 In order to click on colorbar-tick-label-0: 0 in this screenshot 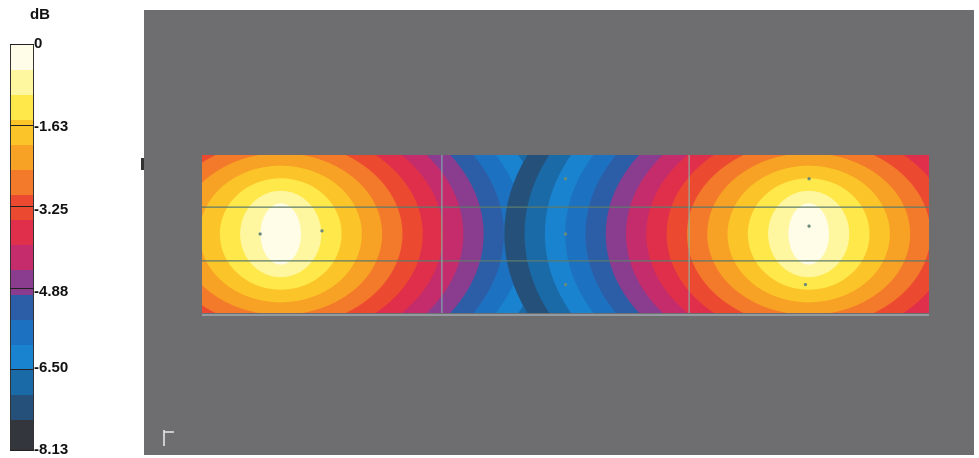, I will do `click(38, 43)`.